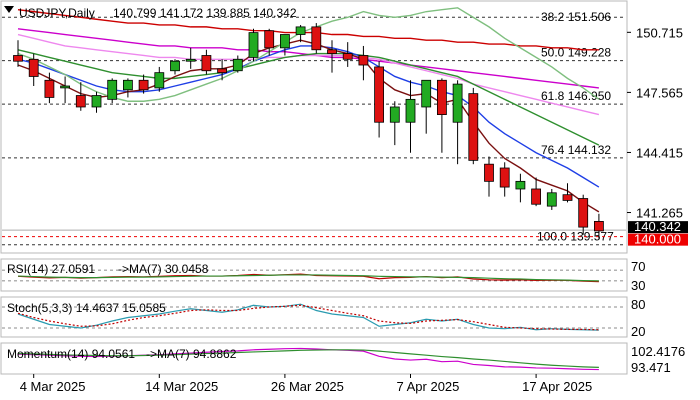  What do you see at coordinates (638, 266) in the screenshot?
I see `indicator-axis-label: 70` at bounding box center [638, 266].